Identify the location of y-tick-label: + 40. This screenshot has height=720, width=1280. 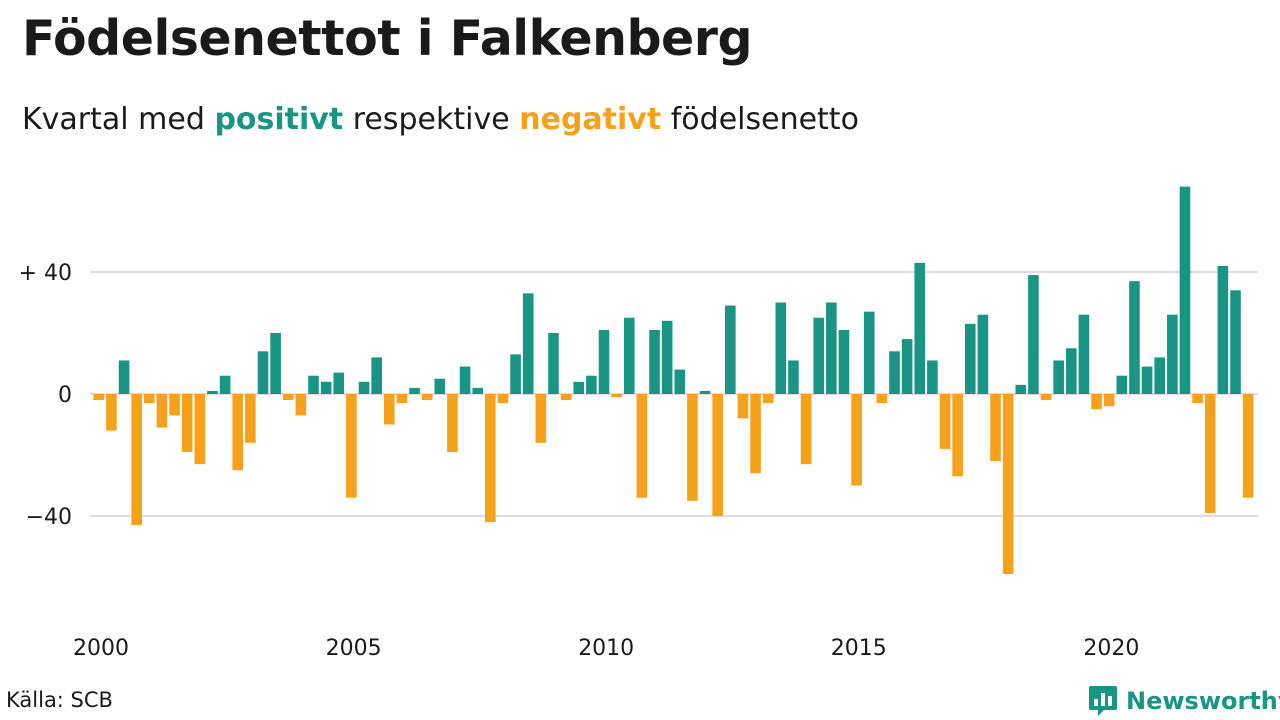
(45, 273).